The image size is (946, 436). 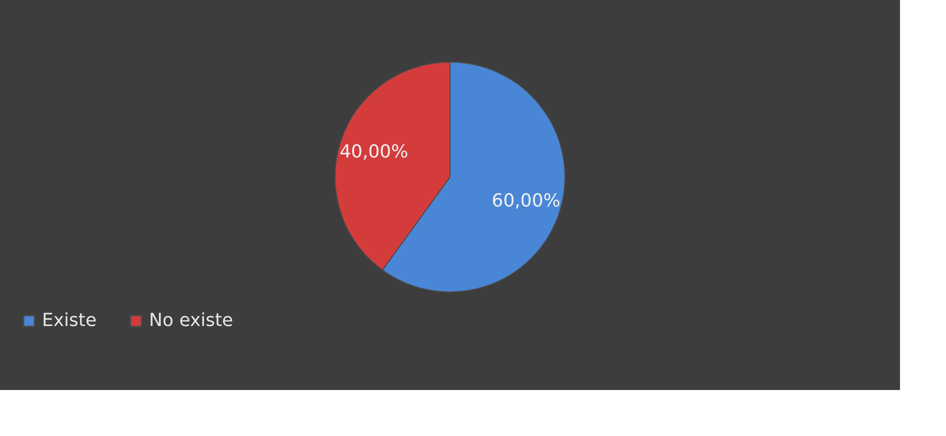 What do you see at coordinates (191, 320) in the screenshot?
I see `legend-label: No existe` at bounding box center [191, 320].